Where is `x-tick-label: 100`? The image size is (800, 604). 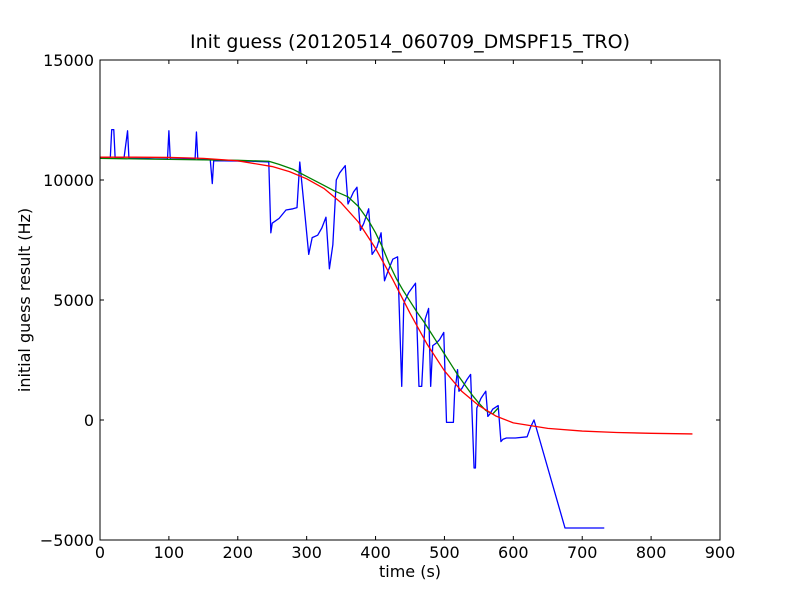 x-tick-label: 100 is located at coordinates (169, 552).